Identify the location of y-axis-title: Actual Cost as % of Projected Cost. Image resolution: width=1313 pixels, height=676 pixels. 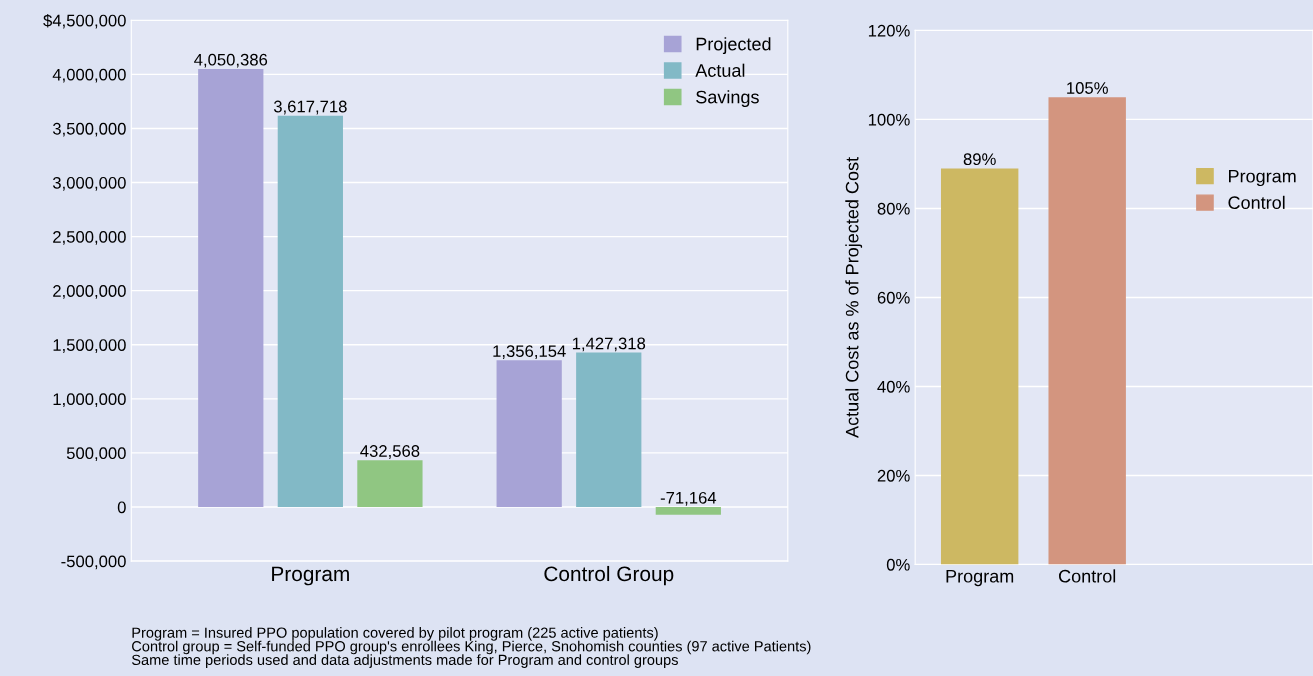
(854, 297).